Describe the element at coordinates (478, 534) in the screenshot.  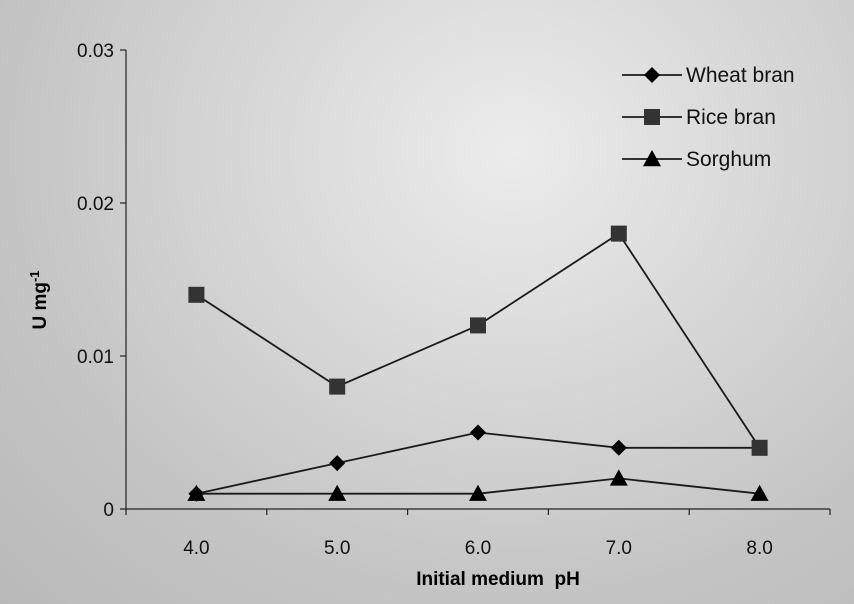
I see `x-ticks: 4.0 5.0 6.0 7.0 8.0` at that location.